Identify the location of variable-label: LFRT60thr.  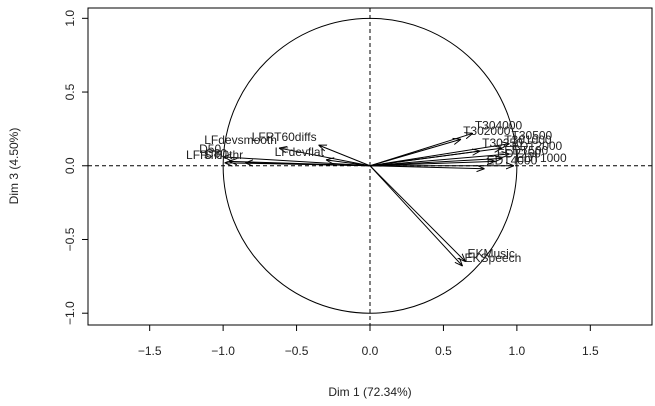
(214, 155).